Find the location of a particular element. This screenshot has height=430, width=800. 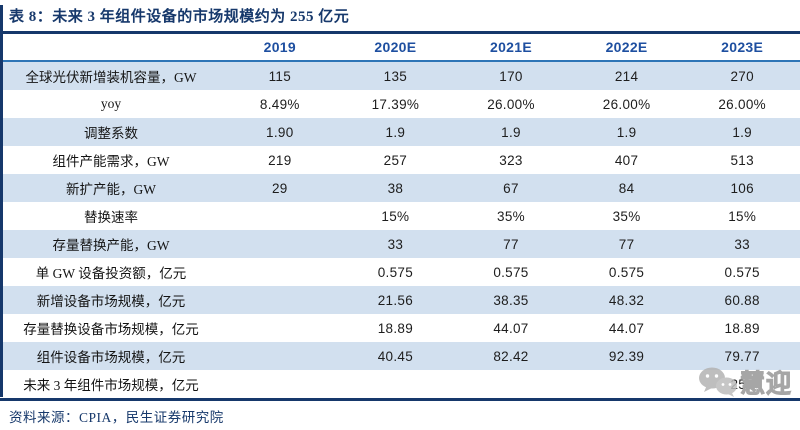

cell-2020e: 1.9 is located at coordinates (395, 132).